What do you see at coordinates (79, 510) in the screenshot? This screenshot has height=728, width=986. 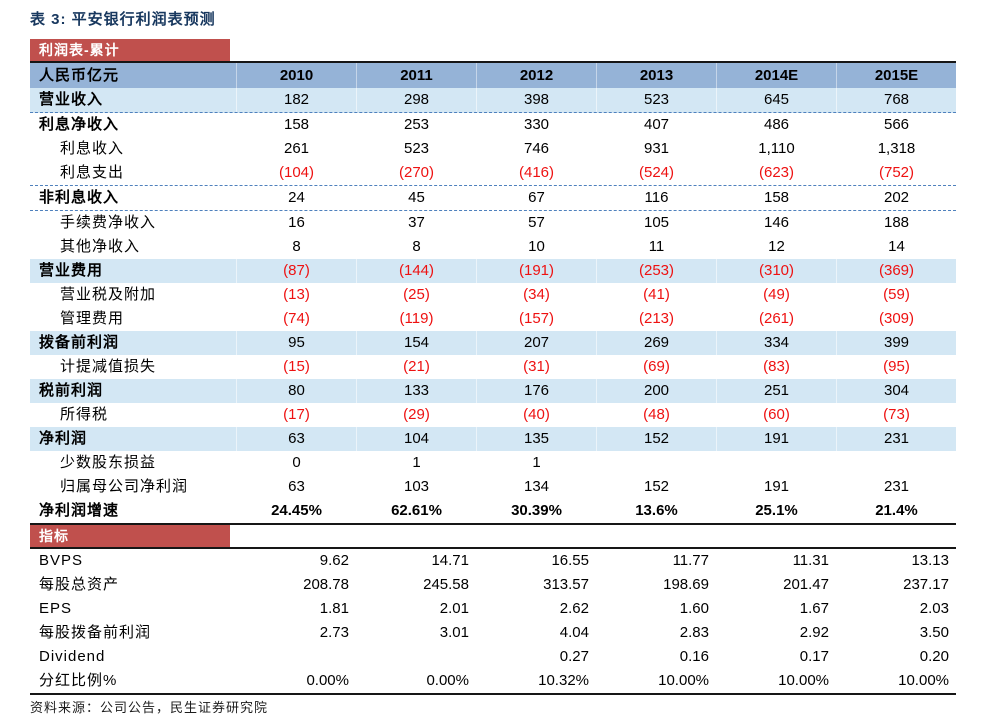 I see `row-label: 净利润增速` at bounding box center [79, 510].